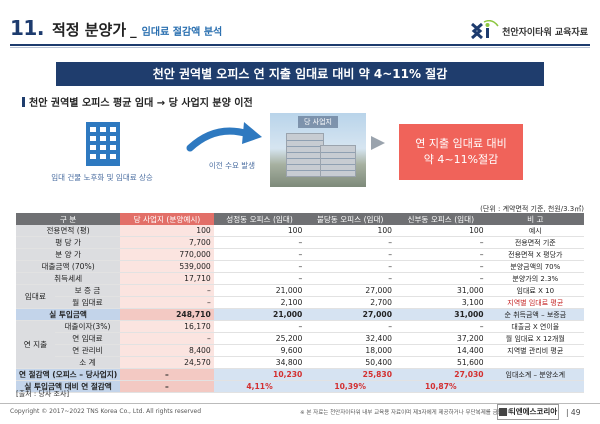  What do you see at coordinates (535, 255) in the screenshot?
I see `cell-note: 전용면적 X 평당가` at bounding box center [535, 255].